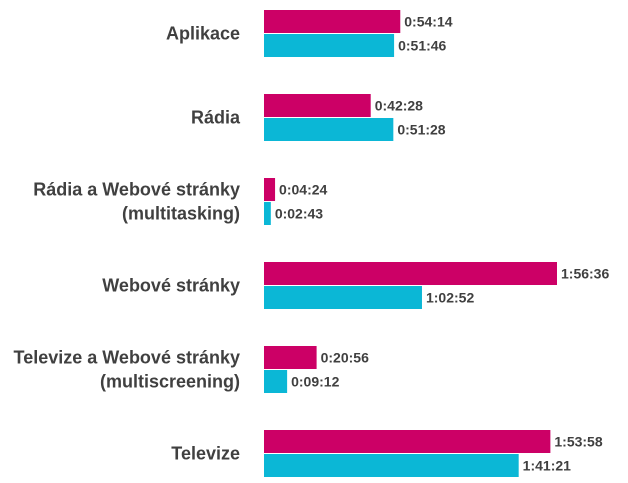 The height and width of the screenshot is (483, 628). Describe the element at coordinates (303, 190) in the screenshot. I see `data-label: 0:04:24` at that location.